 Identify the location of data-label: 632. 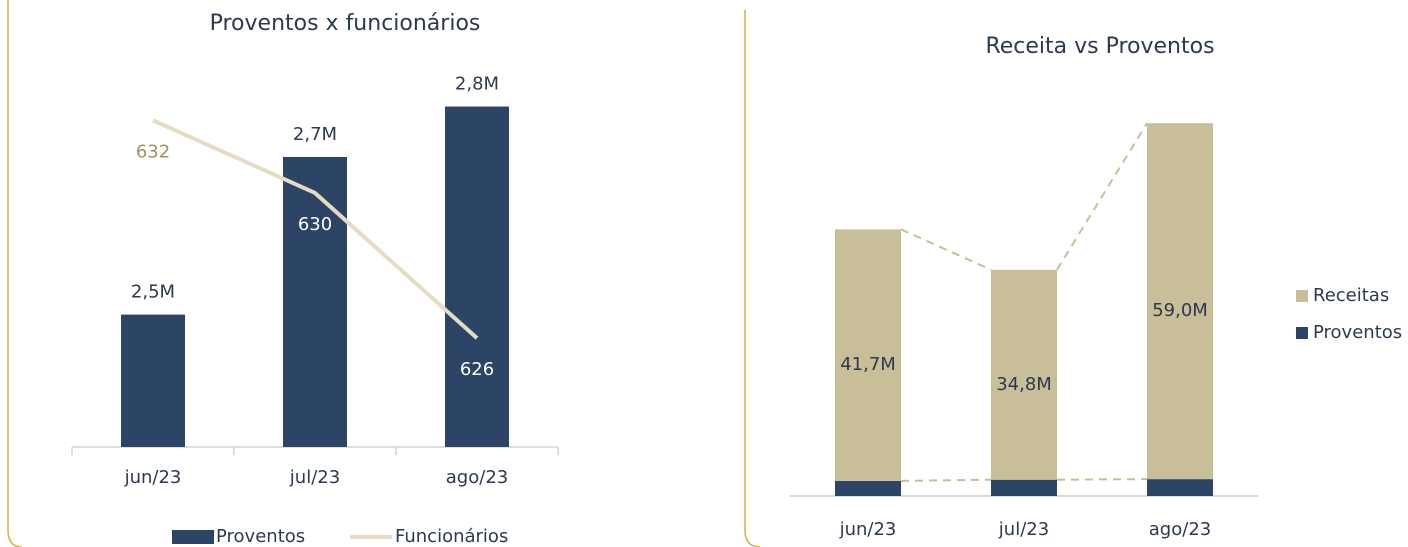
(153, 151).